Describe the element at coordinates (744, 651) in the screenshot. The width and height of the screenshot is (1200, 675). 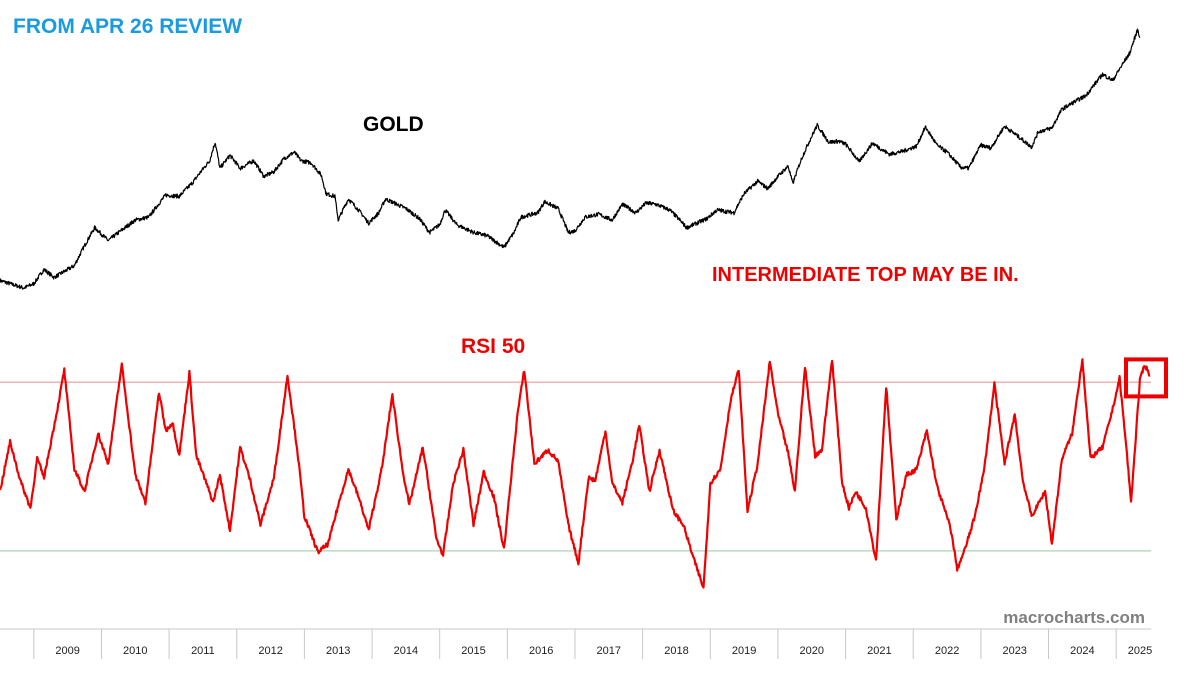
I see `x-tick-label-2019: 2019` at that location.